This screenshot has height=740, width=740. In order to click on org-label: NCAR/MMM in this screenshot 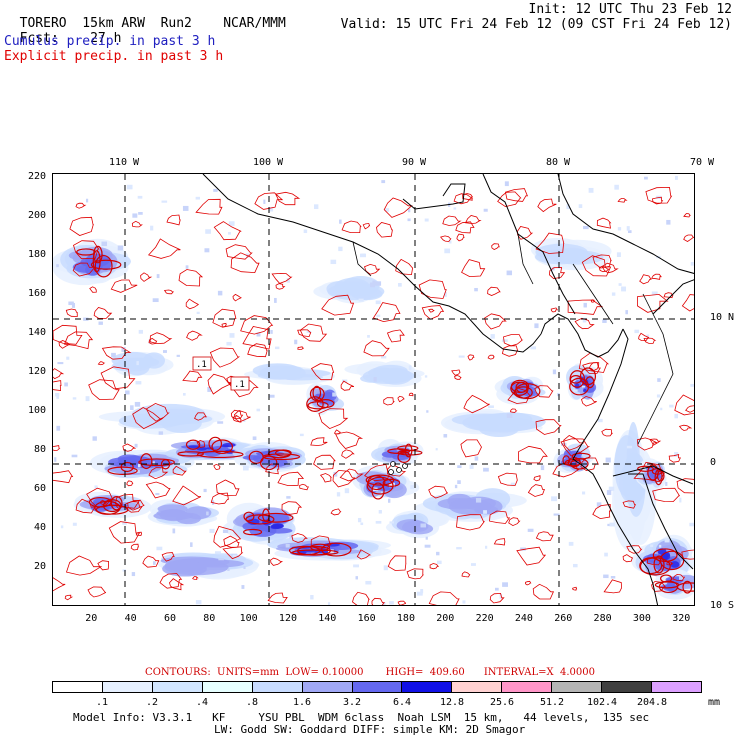, I will do `click(254, 23)`.